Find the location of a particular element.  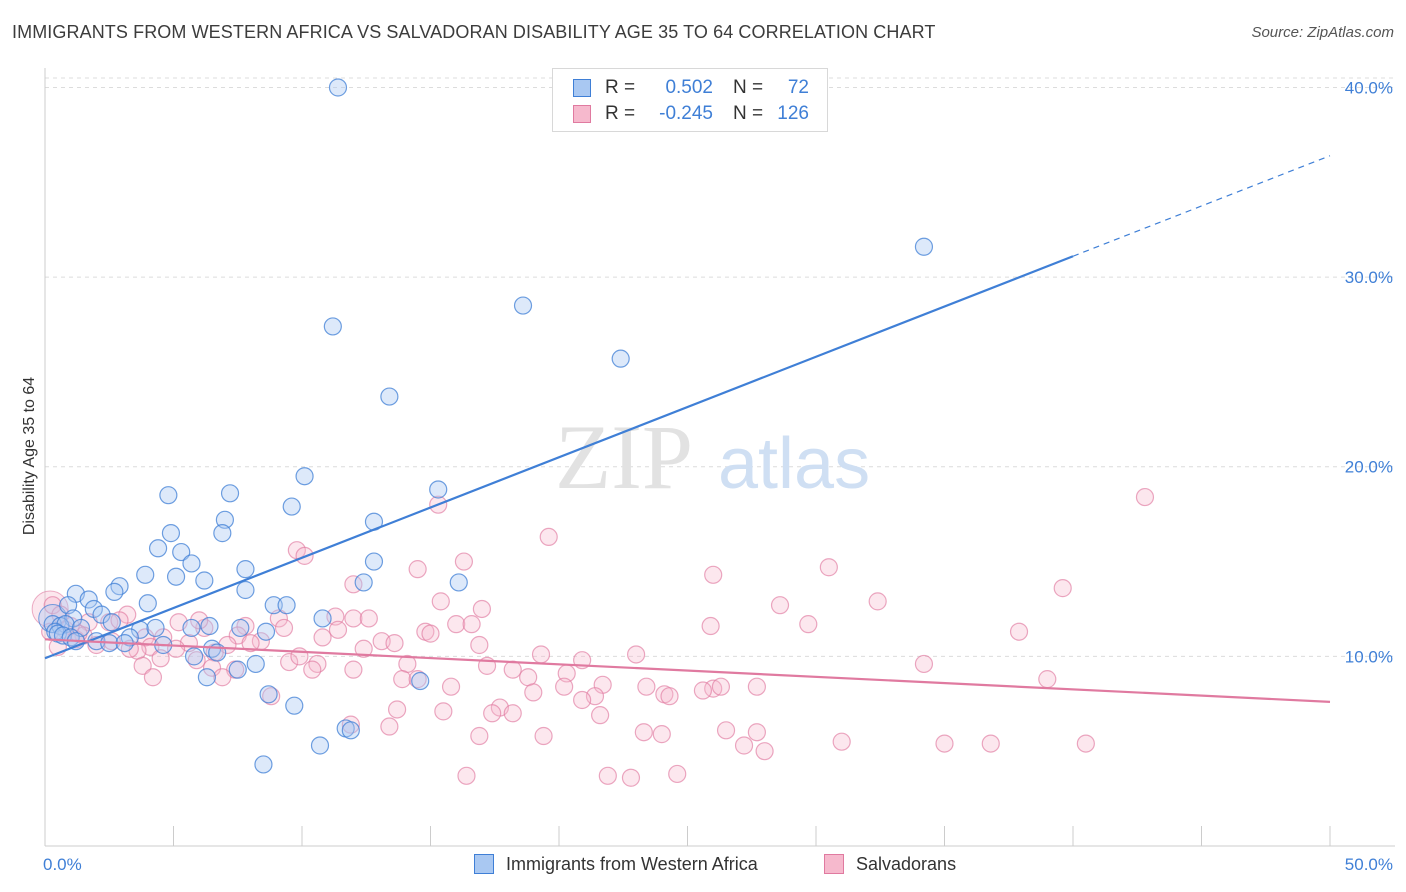

bottom-legend-salvadorans: Salvadorans is located at coordinates (890, 864).